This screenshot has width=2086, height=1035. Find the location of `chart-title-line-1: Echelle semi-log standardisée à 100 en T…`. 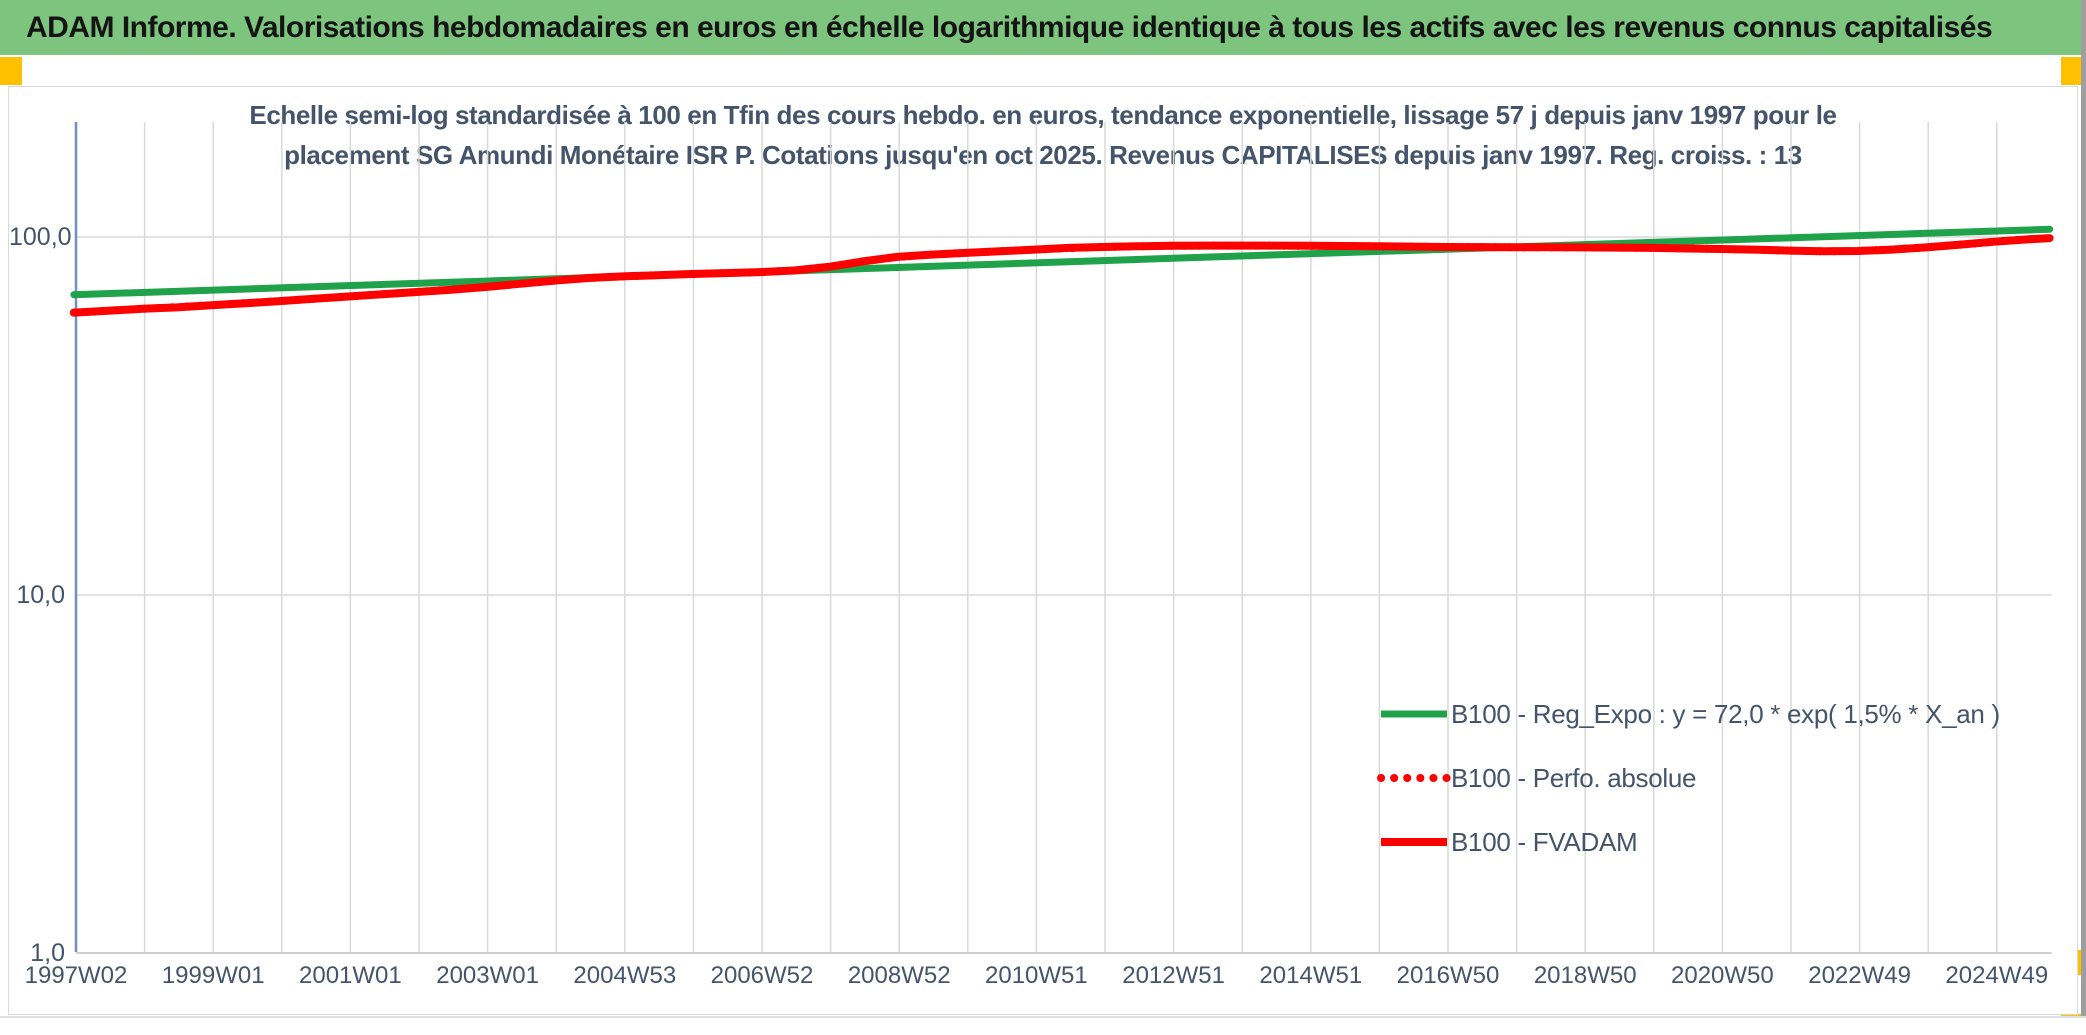

chart-title-line-1: Echelle semi-log standardisée à 100 en T… is located at coordinates (1043, 115).